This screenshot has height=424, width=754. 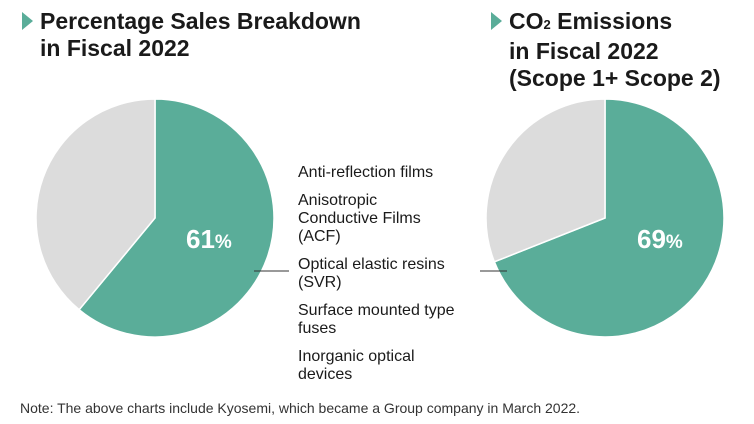 What do you see at coordinates (660, 239) in the screenshot?
I see `co2-pie-value-label: 69%` at bounding box center [660, 239].